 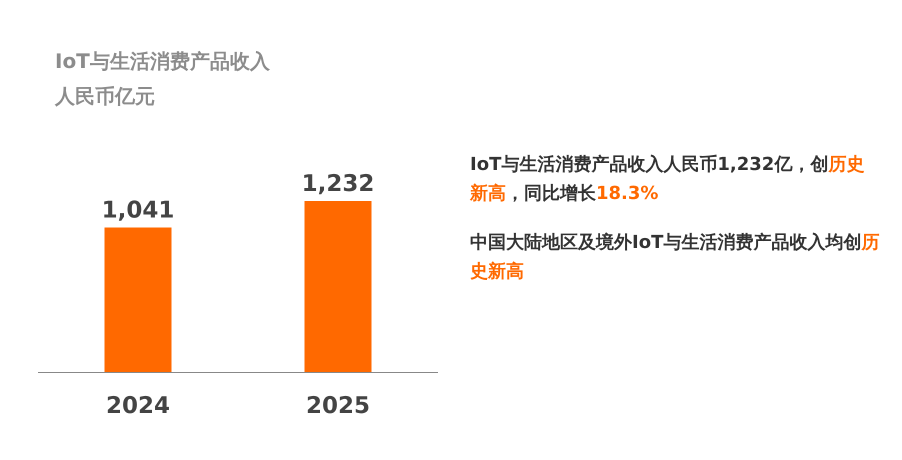 I want to click on chart-subtitle: 人民币亿元, so click(x=104, y=96).